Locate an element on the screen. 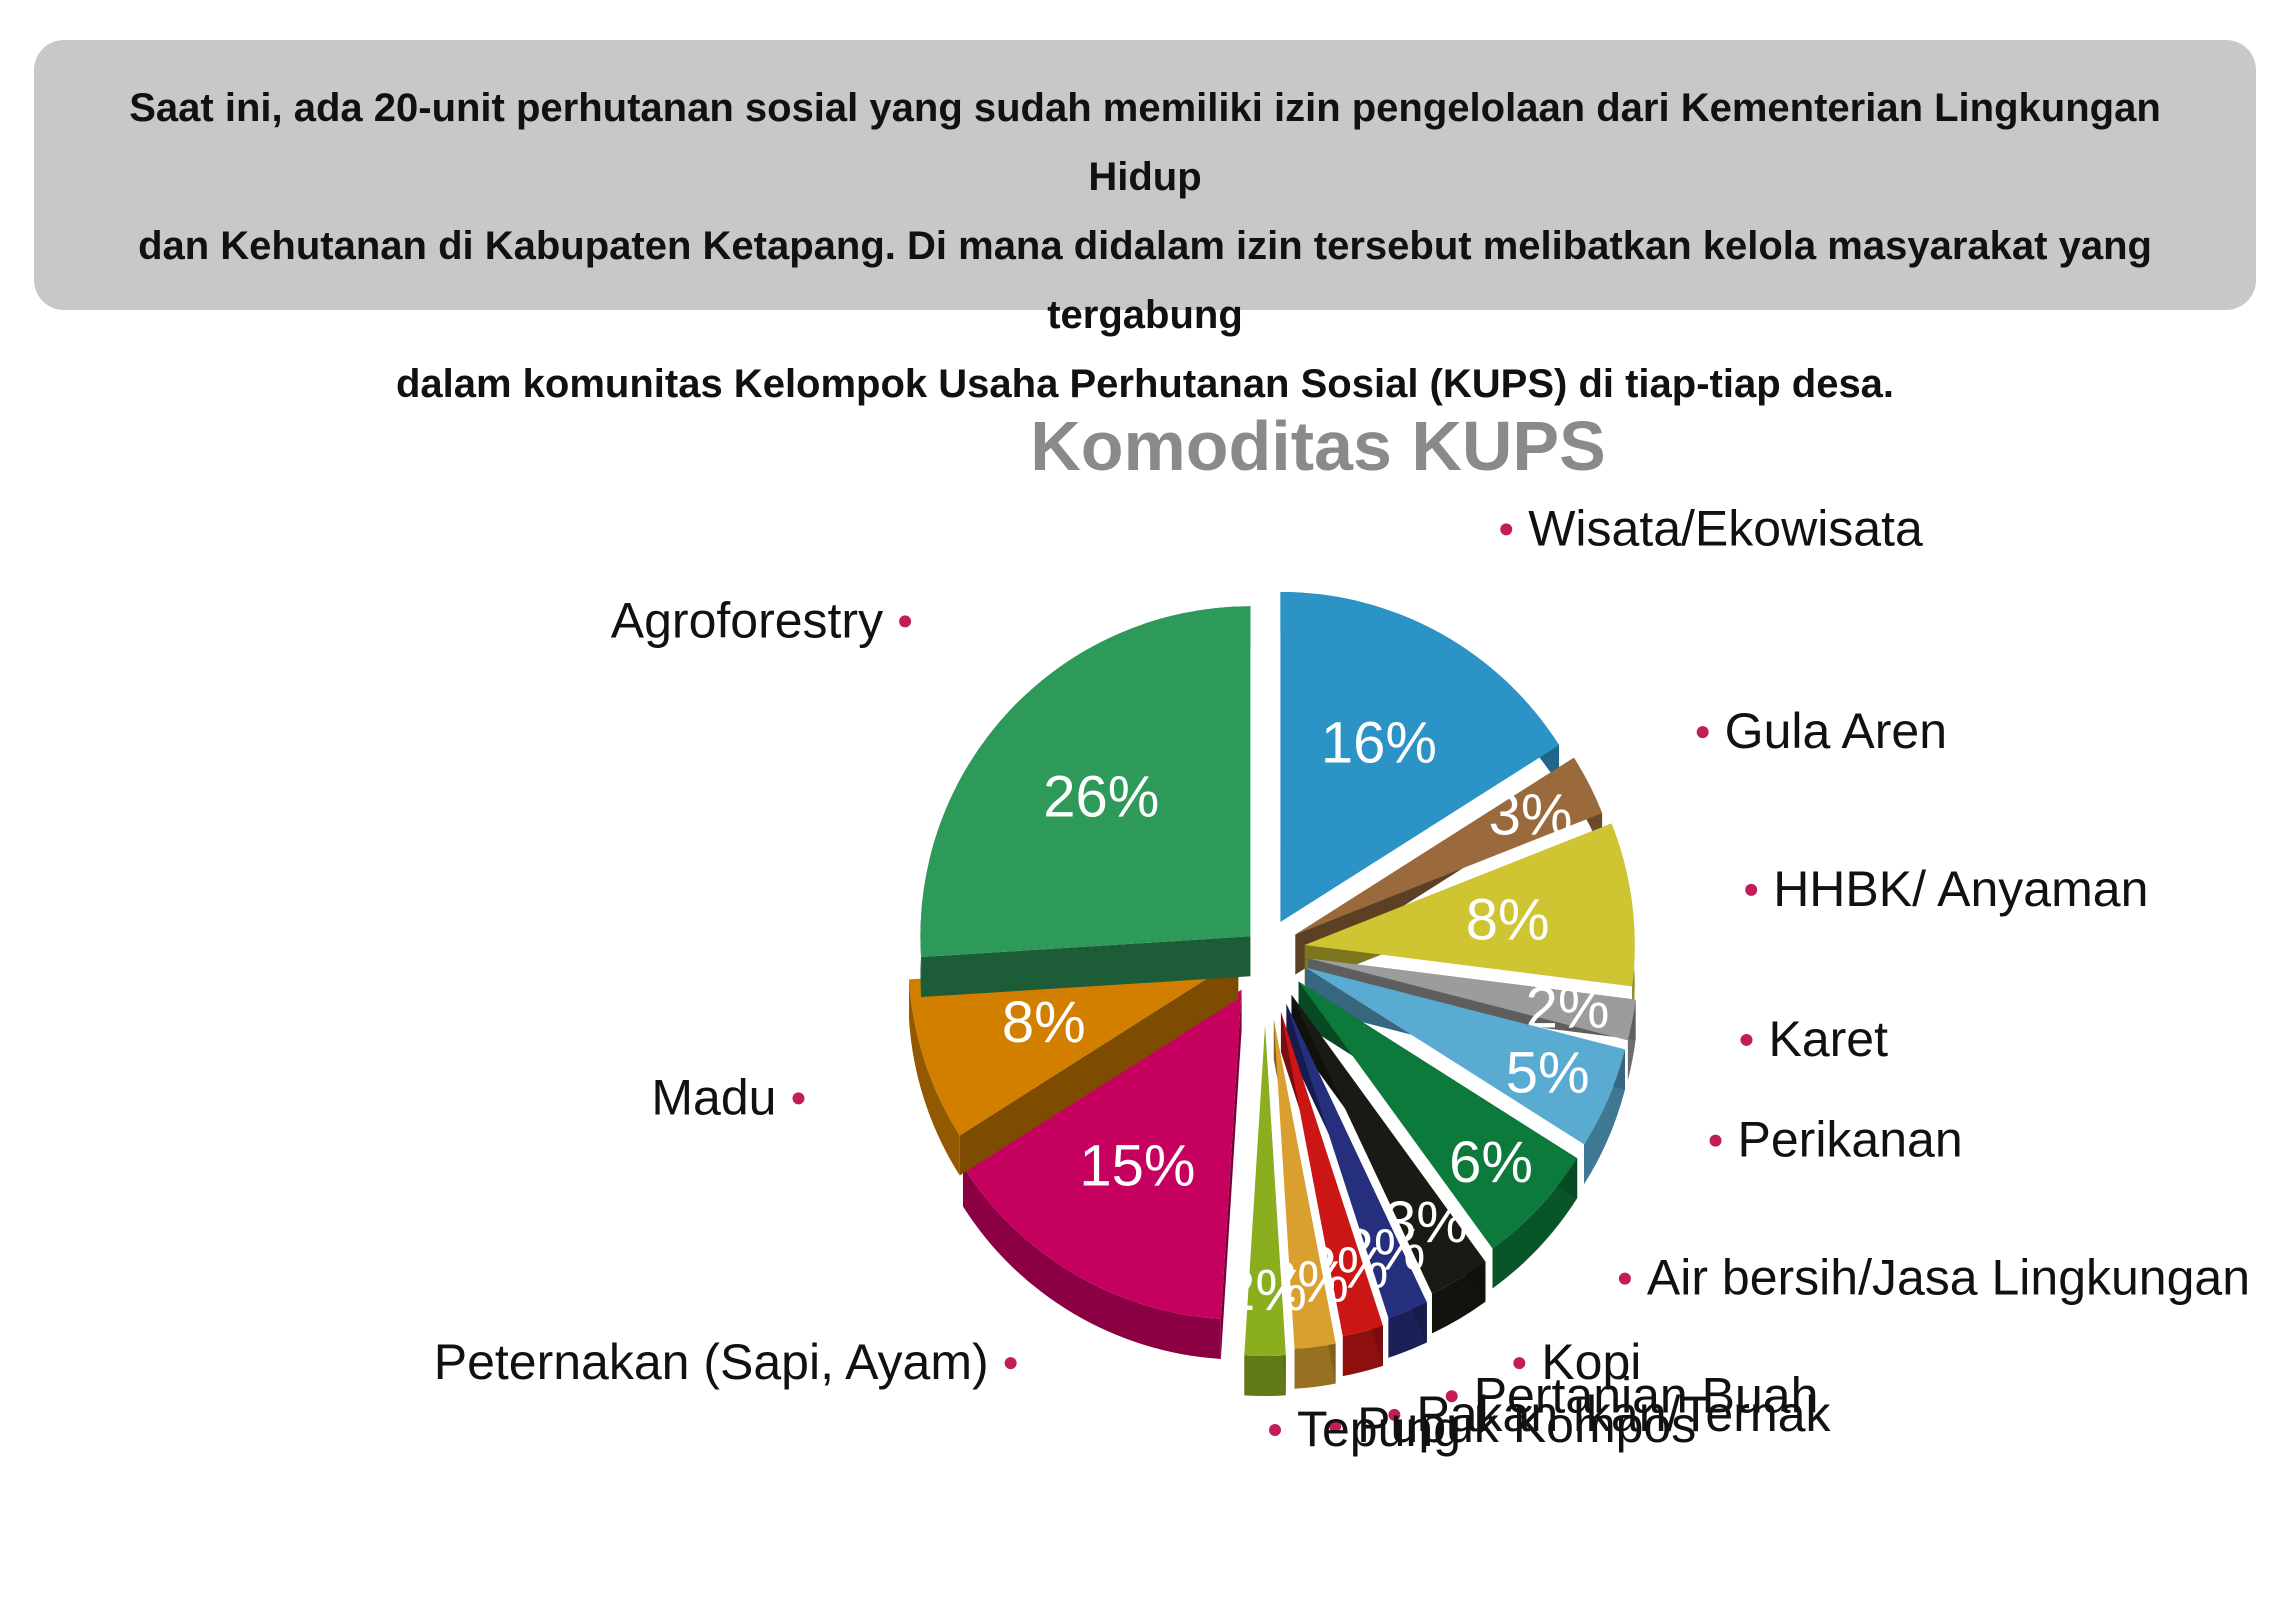  slice-category-label: Pupuk Kompos is located at coordinates (1526, 1425).